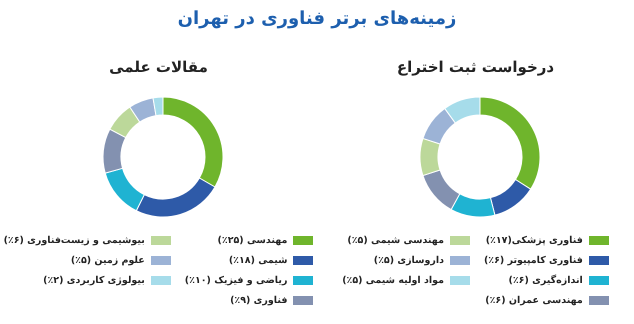  What do you see at coordinates (533, 260) in the screenshot?
I see `legend-label: فناوری کامپیوتر (۶٪)` at bounding box center [533, 260].